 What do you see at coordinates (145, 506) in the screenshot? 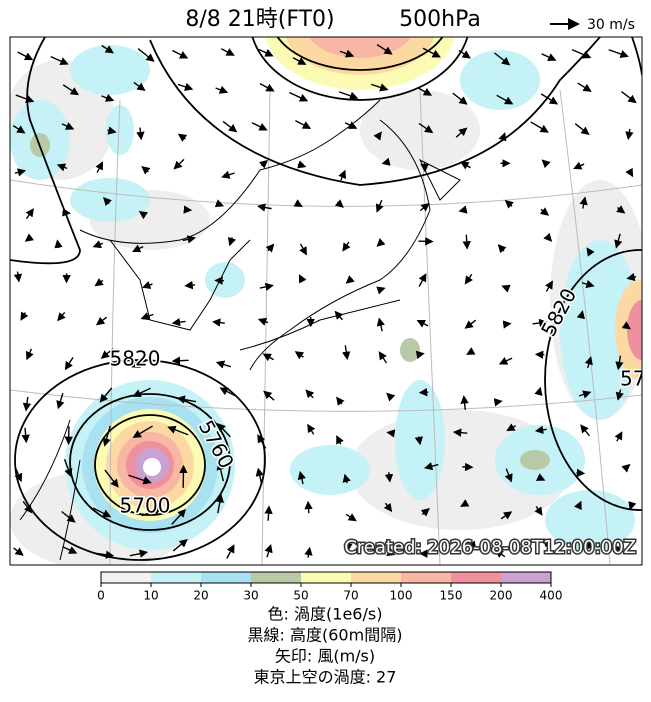
I see `contour-label: 5700` at bounding box center [145, 506].